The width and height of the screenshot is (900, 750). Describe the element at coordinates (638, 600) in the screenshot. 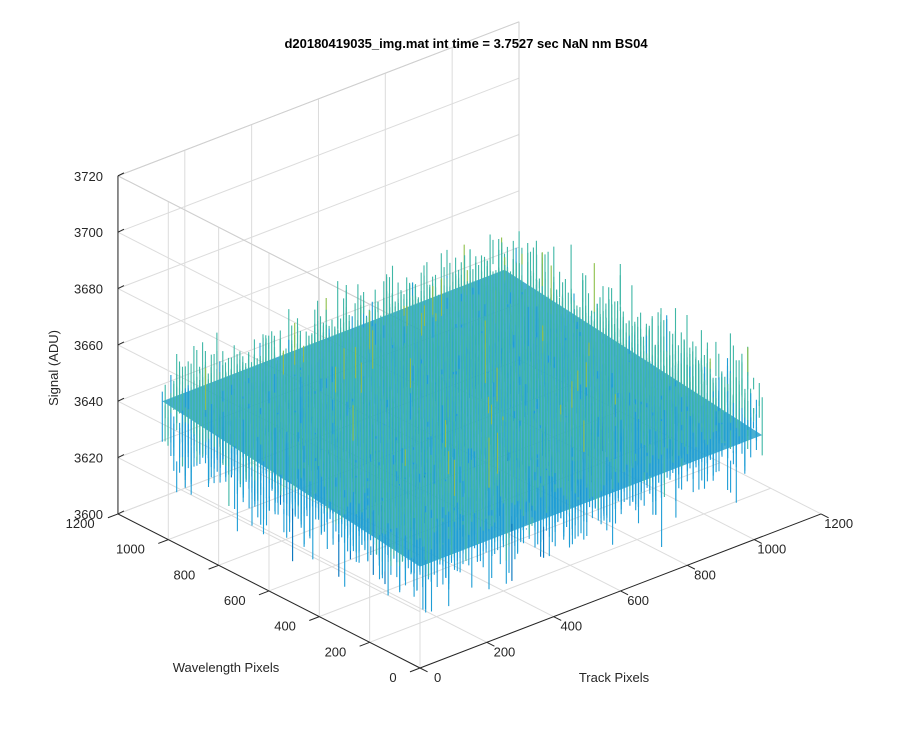

I see `x-tick-label: 600` at that location.